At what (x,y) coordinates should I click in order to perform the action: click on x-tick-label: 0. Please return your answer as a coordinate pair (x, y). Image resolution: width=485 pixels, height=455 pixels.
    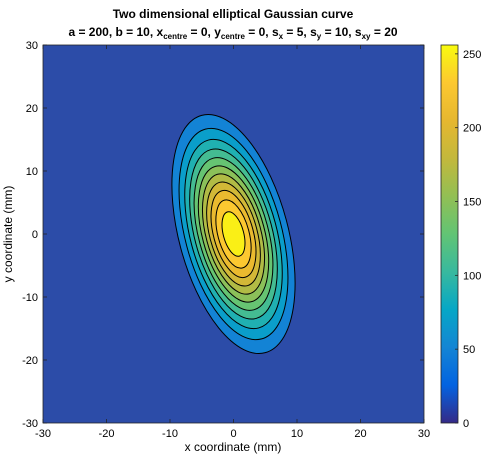
    Looking at the image, I should click on (233, 434).